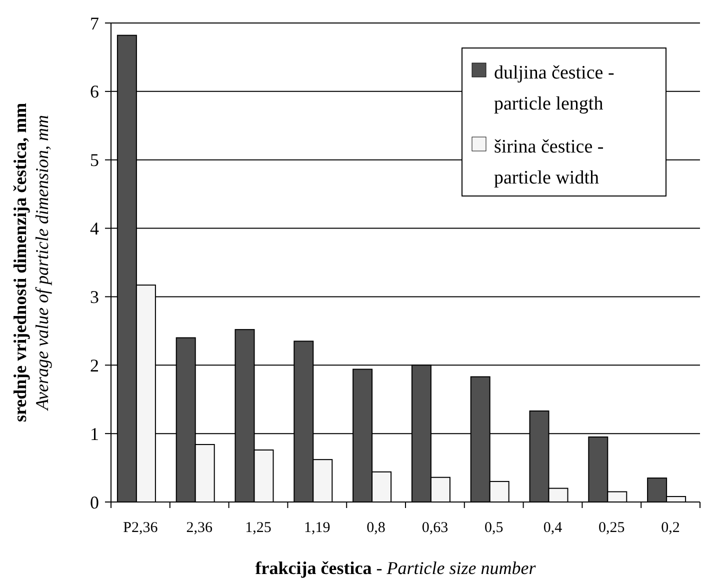 The height and width of the screenshot is (581, 704). What do you see at coordinates (94, 502) in the screenshot?
I see `y-tick-label: 0` at bounding box center [94, 502].